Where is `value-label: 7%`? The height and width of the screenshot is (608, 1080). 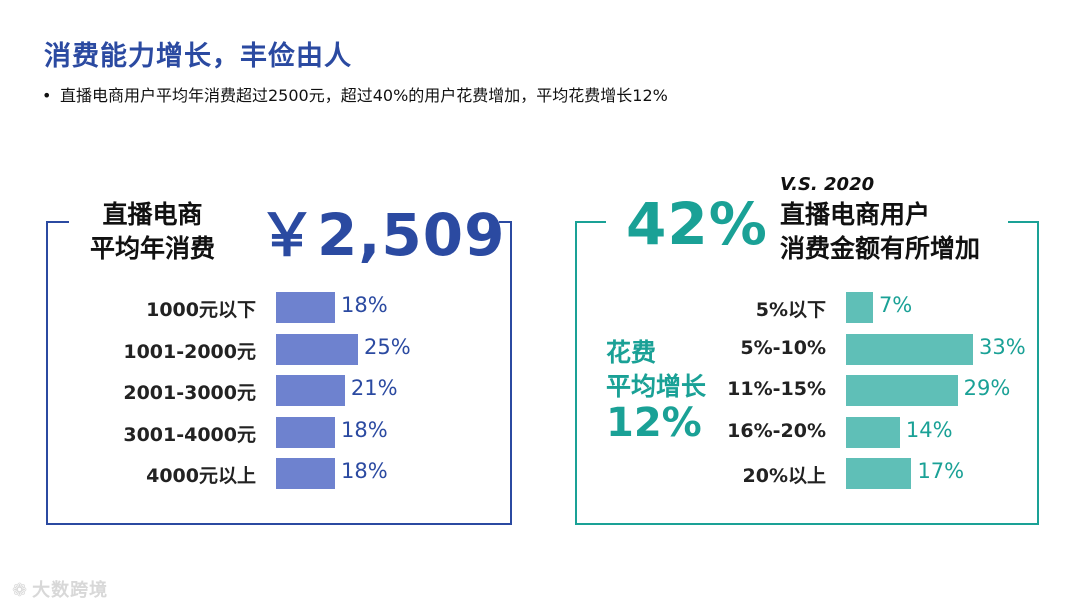 value-label: 7% is located at coordinates (895, 305).